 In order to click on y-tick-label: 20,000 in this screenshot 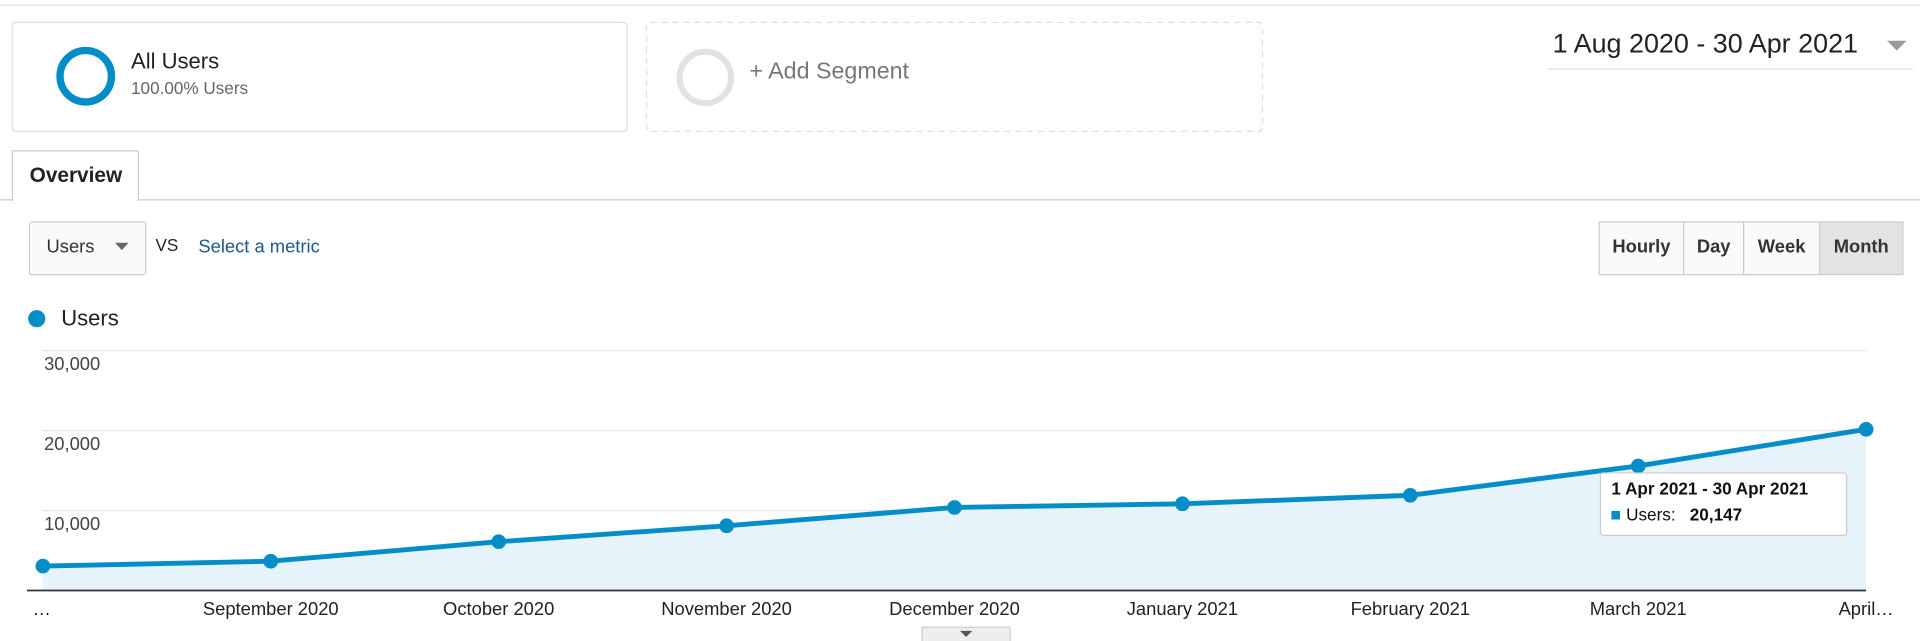, I will do `click(72, 443)`.